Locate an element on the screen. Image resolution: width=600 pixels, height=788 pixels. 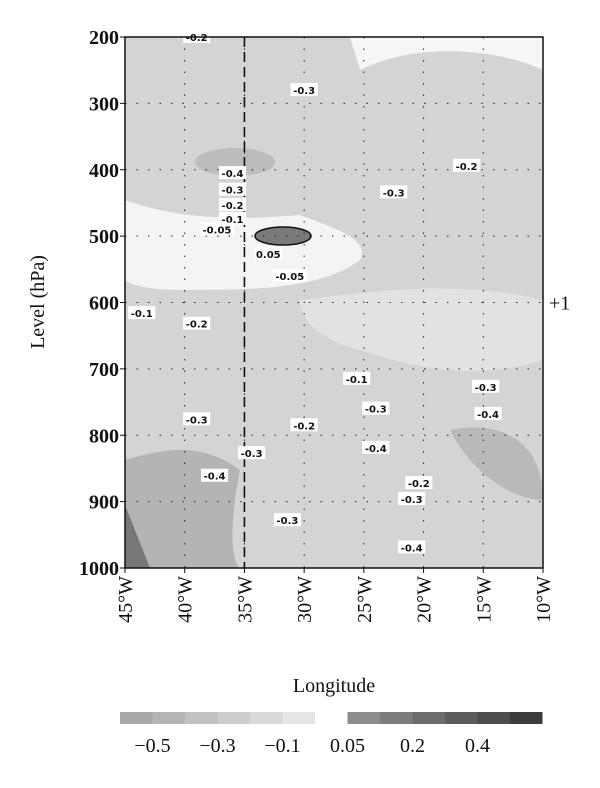
y-tick-label: 900 is located at coordinates (104, 503).